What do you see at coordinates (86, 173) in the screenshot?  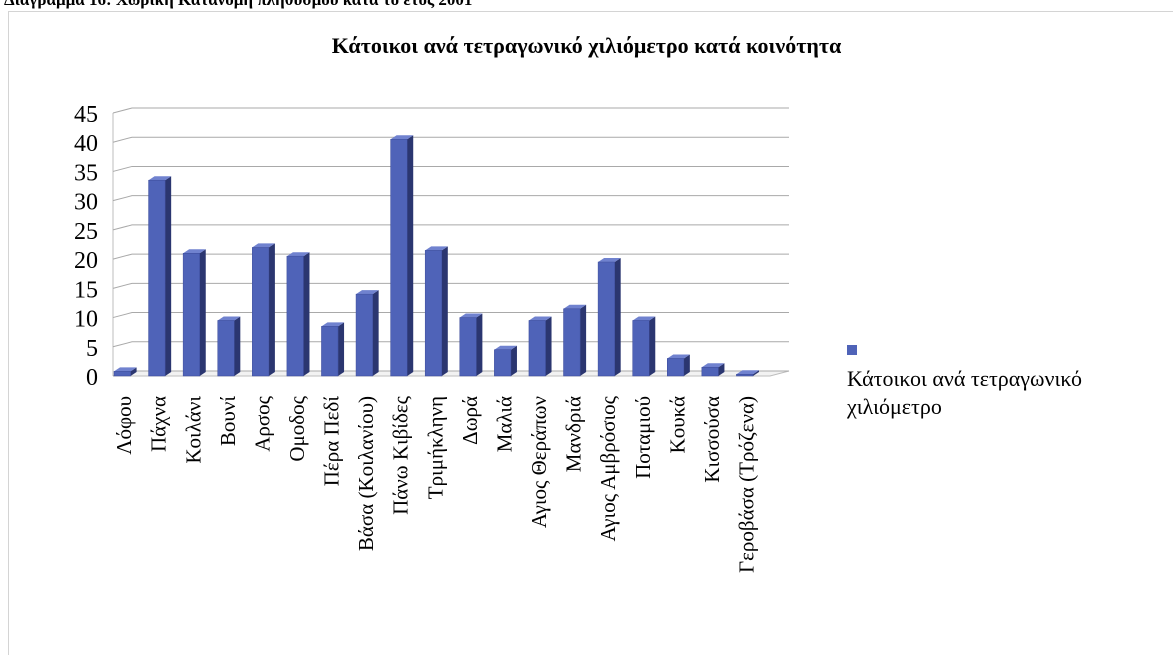 I see `y-tick-label: 35` at bounding box center [86, 173].